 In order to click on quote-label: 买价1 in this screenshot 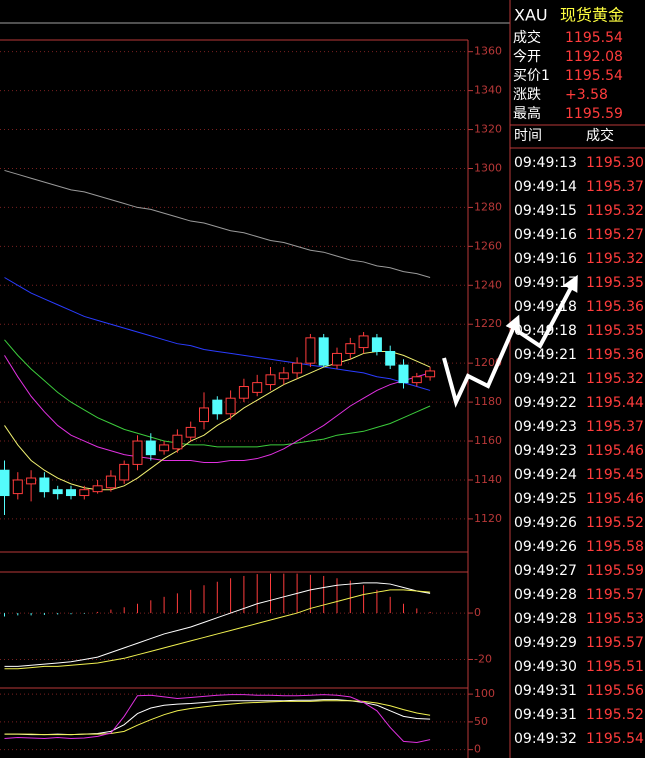, I will do `click(531, 76)`.